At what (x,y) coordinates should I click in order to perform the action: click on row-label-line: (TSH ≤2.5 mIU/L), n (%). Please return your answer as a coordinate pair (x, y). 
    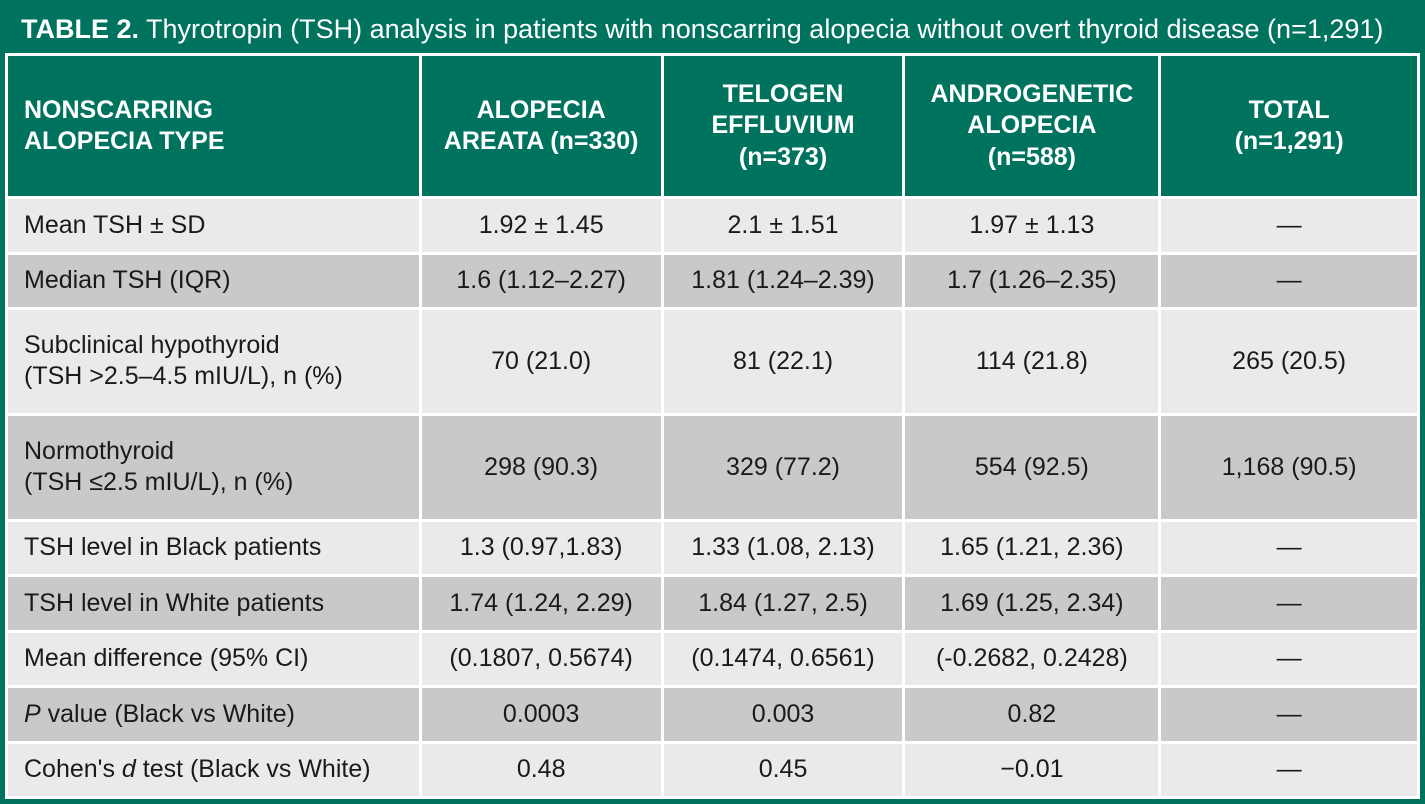
    Looking at the image, I should click on (159, 482).